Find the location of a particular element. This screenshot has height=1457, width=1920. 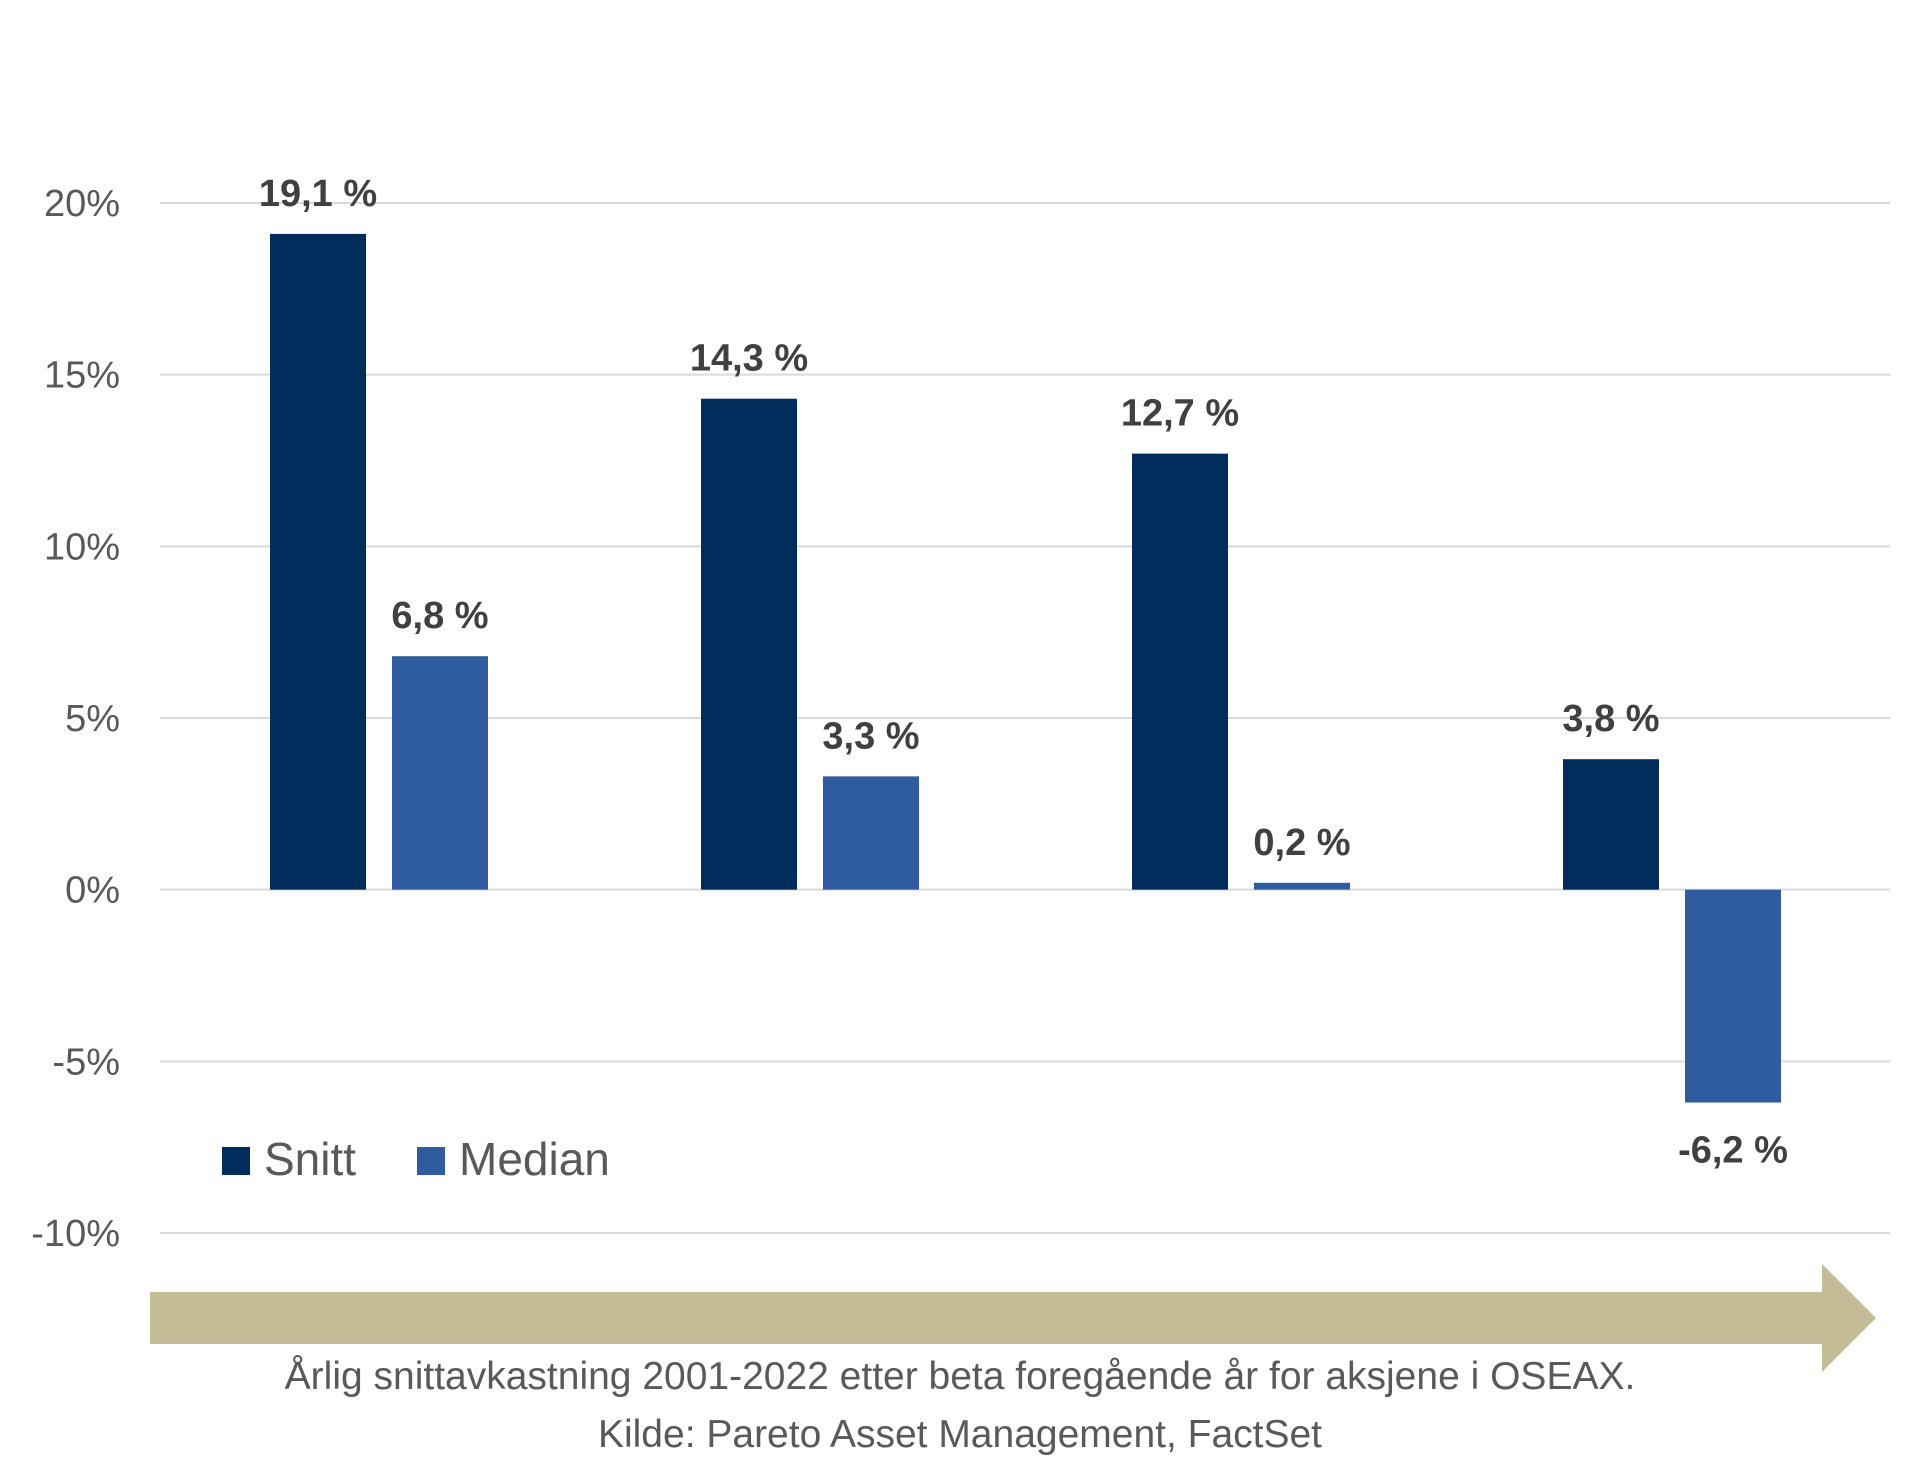

data-label: 19,1 % is located at coordinates (318, 194).